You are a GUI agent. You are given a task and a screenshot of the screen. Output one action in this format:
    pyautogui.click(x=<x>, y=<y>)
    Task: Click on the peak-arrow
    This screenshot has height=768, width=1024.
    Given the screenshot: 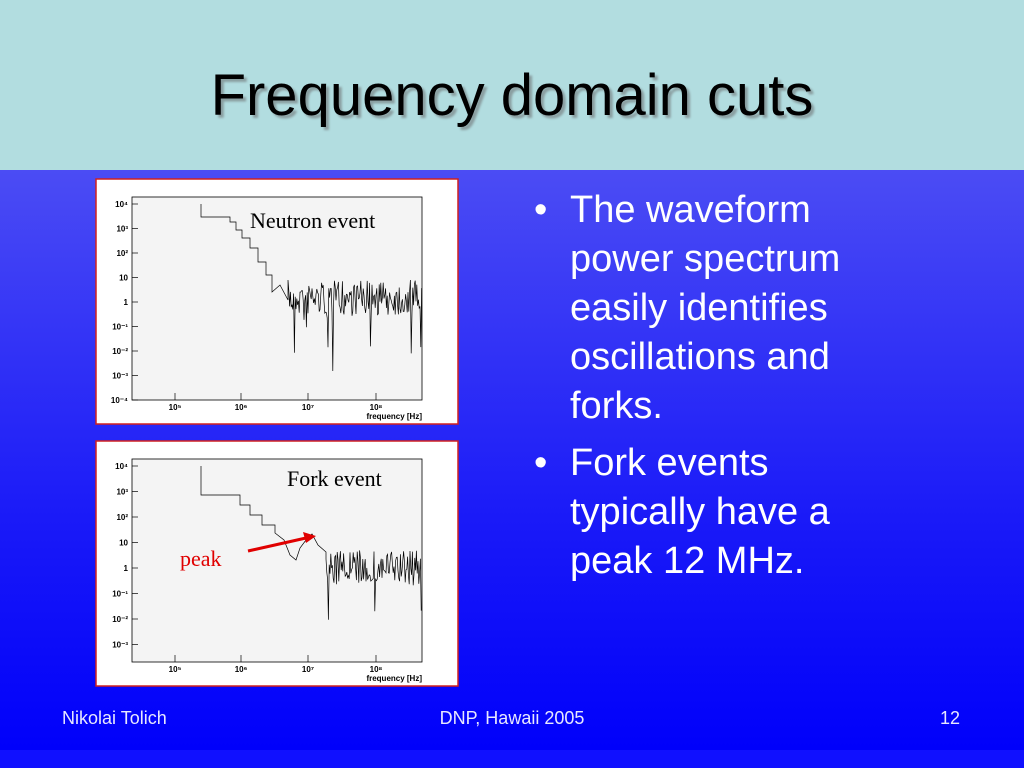 What is the action you would take?
    pyautogui.click(x=277, y=544)
    